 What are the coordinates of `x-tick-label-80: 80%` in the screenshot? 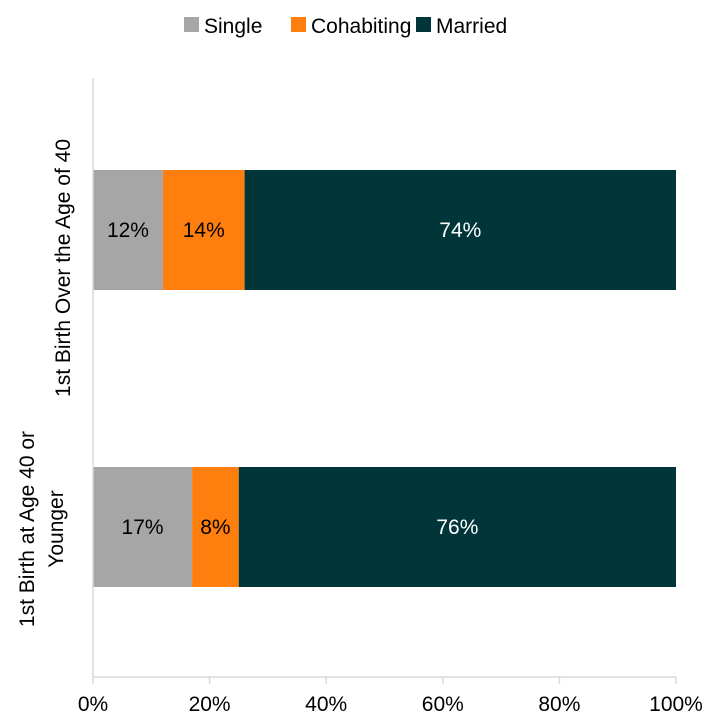 It's located at (559, 704).